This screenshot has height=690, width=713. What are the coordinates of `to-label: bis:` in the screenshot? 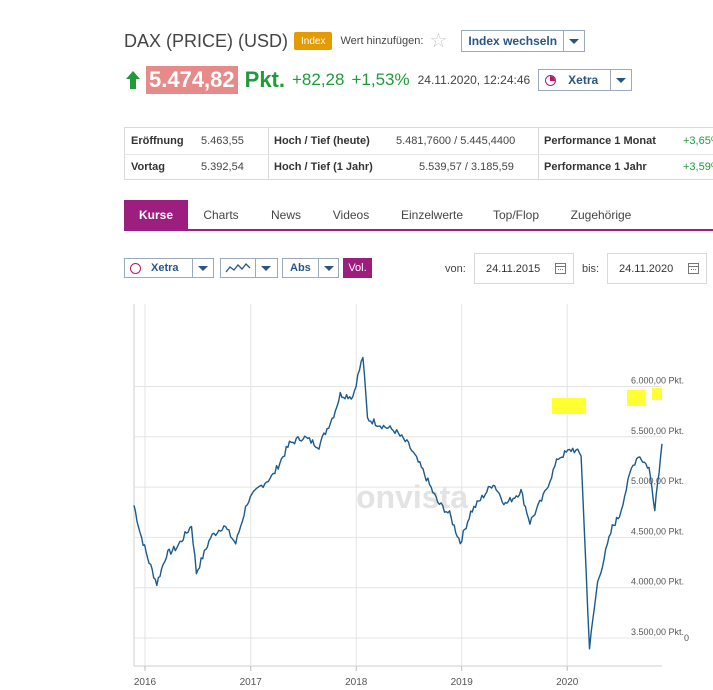 It's located at (591, 269).